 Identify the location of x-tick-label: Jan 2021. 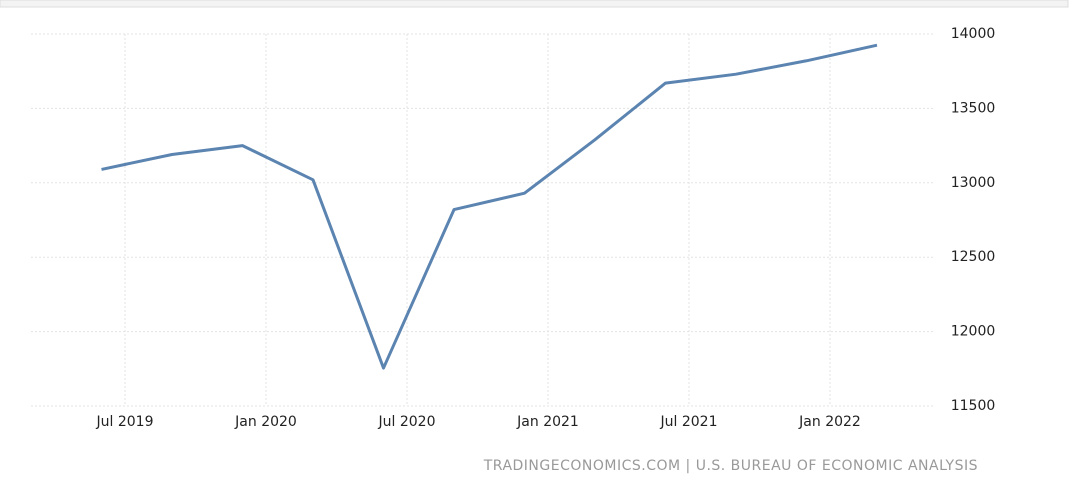
(547, 422).